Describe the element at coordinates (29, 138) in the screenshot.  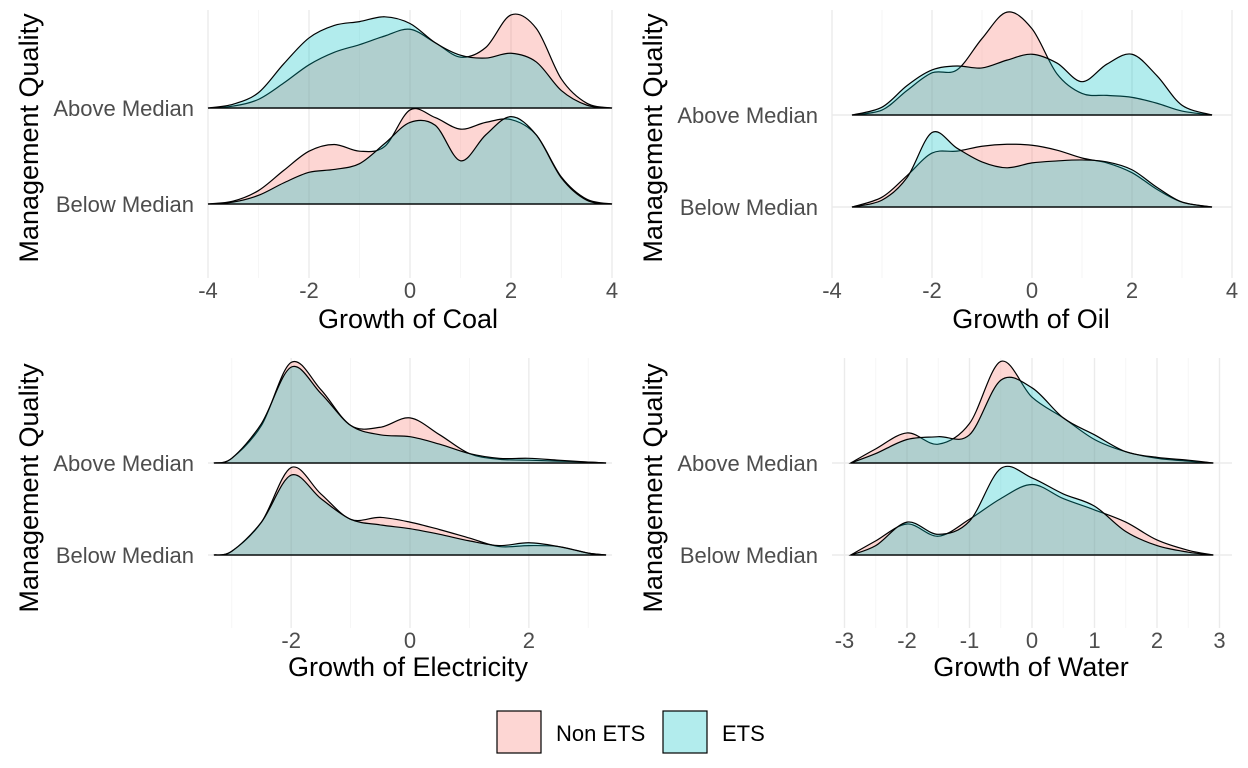
I see `panel-coal-ylabel: Management Quality` at that location.